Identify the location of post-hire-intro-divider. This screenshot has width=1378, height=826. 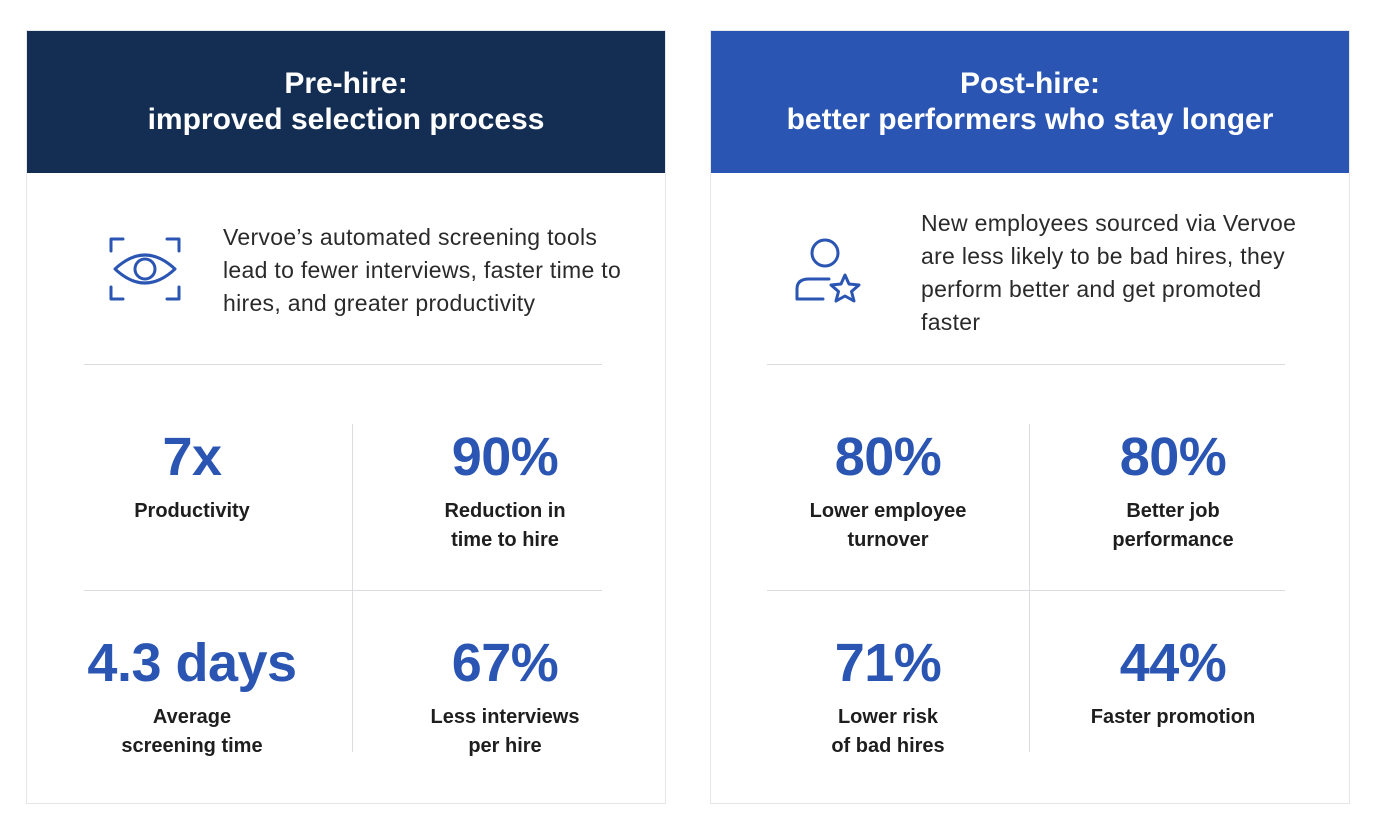
(1026, 364).